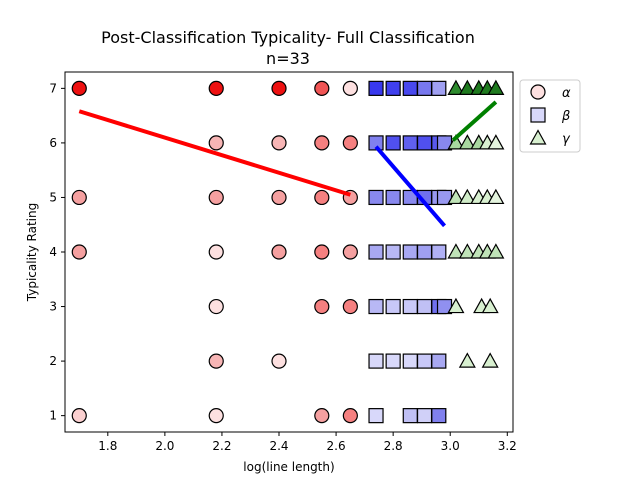 This screenshot has width=640, height=480. What do you see at coordinates (336, 446) in the screenshot?
I see `x-tick-label: 2.6` at bounding box center [336, 446].